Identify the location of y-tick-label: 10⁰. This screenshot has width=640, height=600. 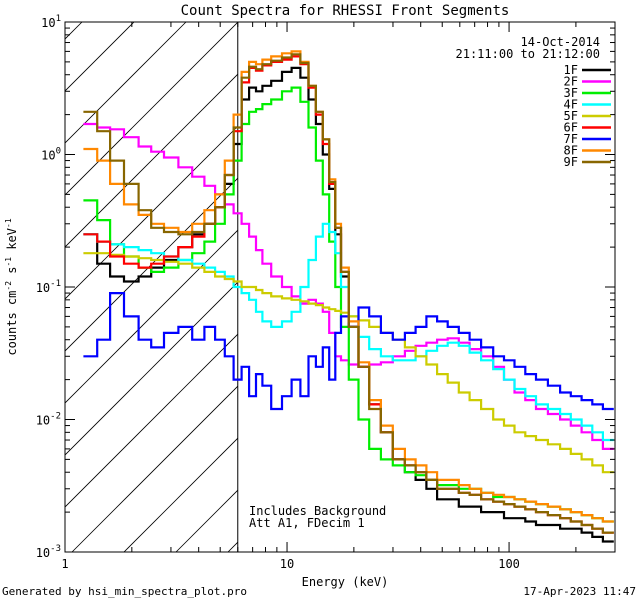
(51, 155).